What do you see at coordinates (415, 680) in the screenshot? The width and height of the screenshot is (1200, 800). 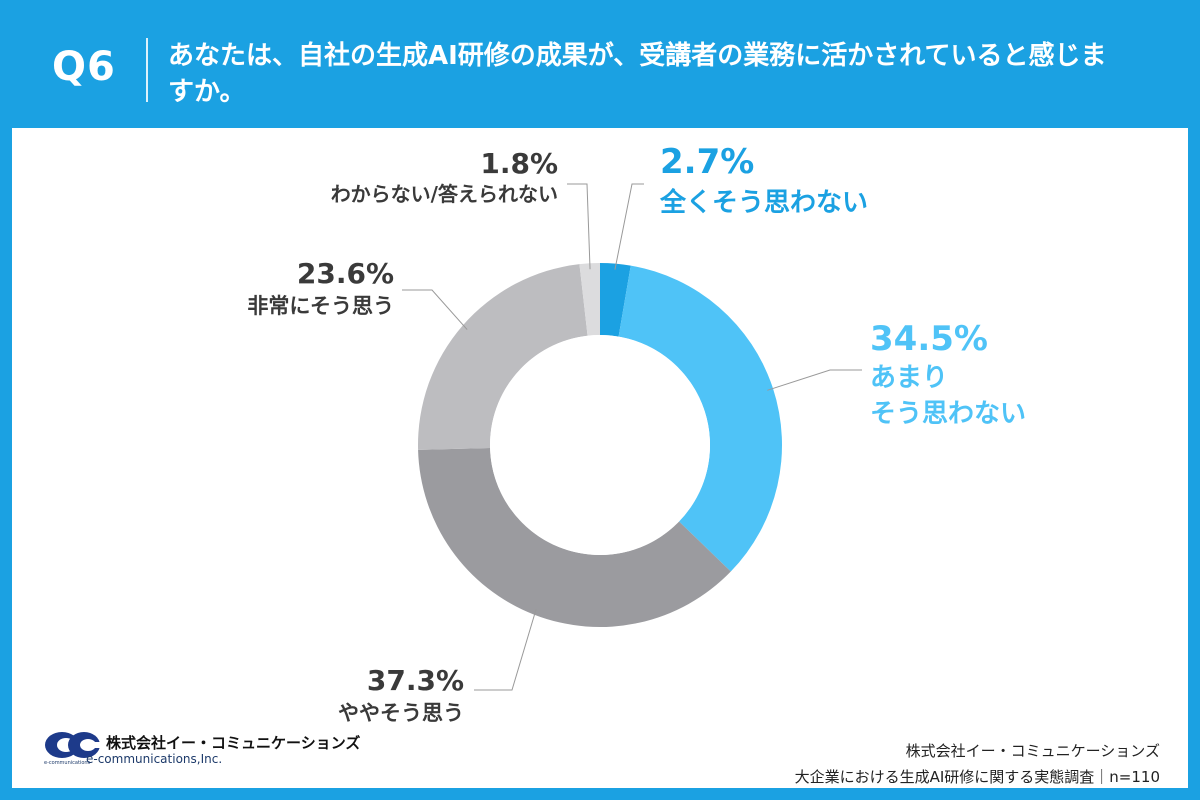 I see `slice-value-label-3: 37.3%` at bounding box center [415, 680].